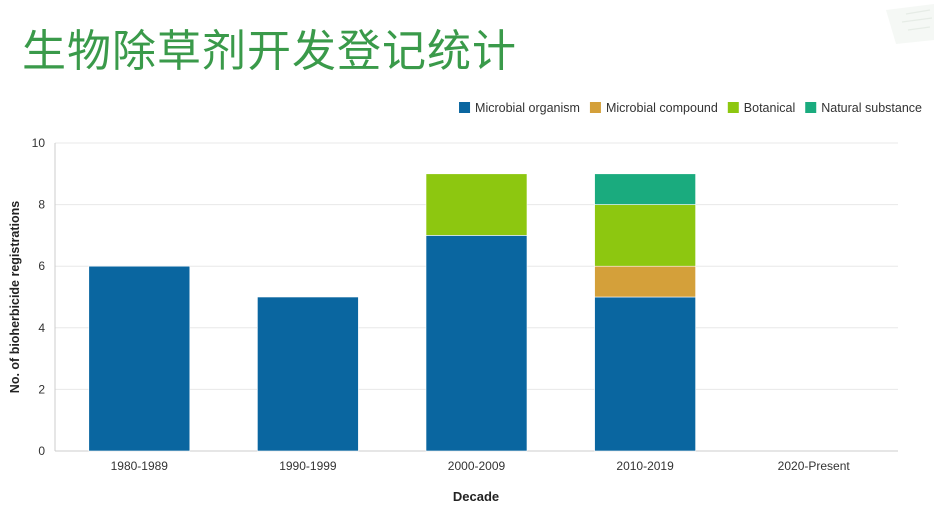  Describe the element at coordinates (41, 266) in the screenshot. I see `y-tick-label: 6` at that location.